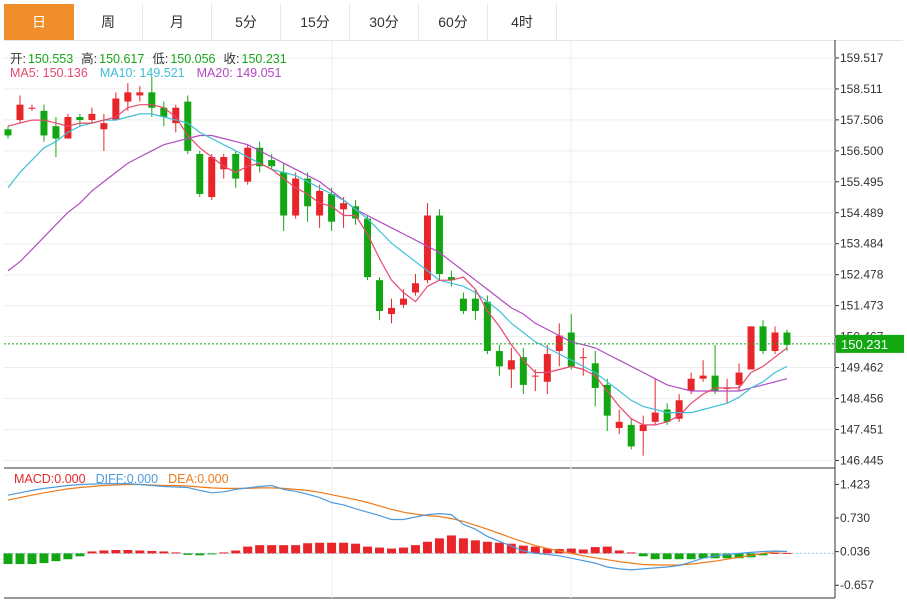  I want to click on tab-15min: 15分, so click(315, 22).